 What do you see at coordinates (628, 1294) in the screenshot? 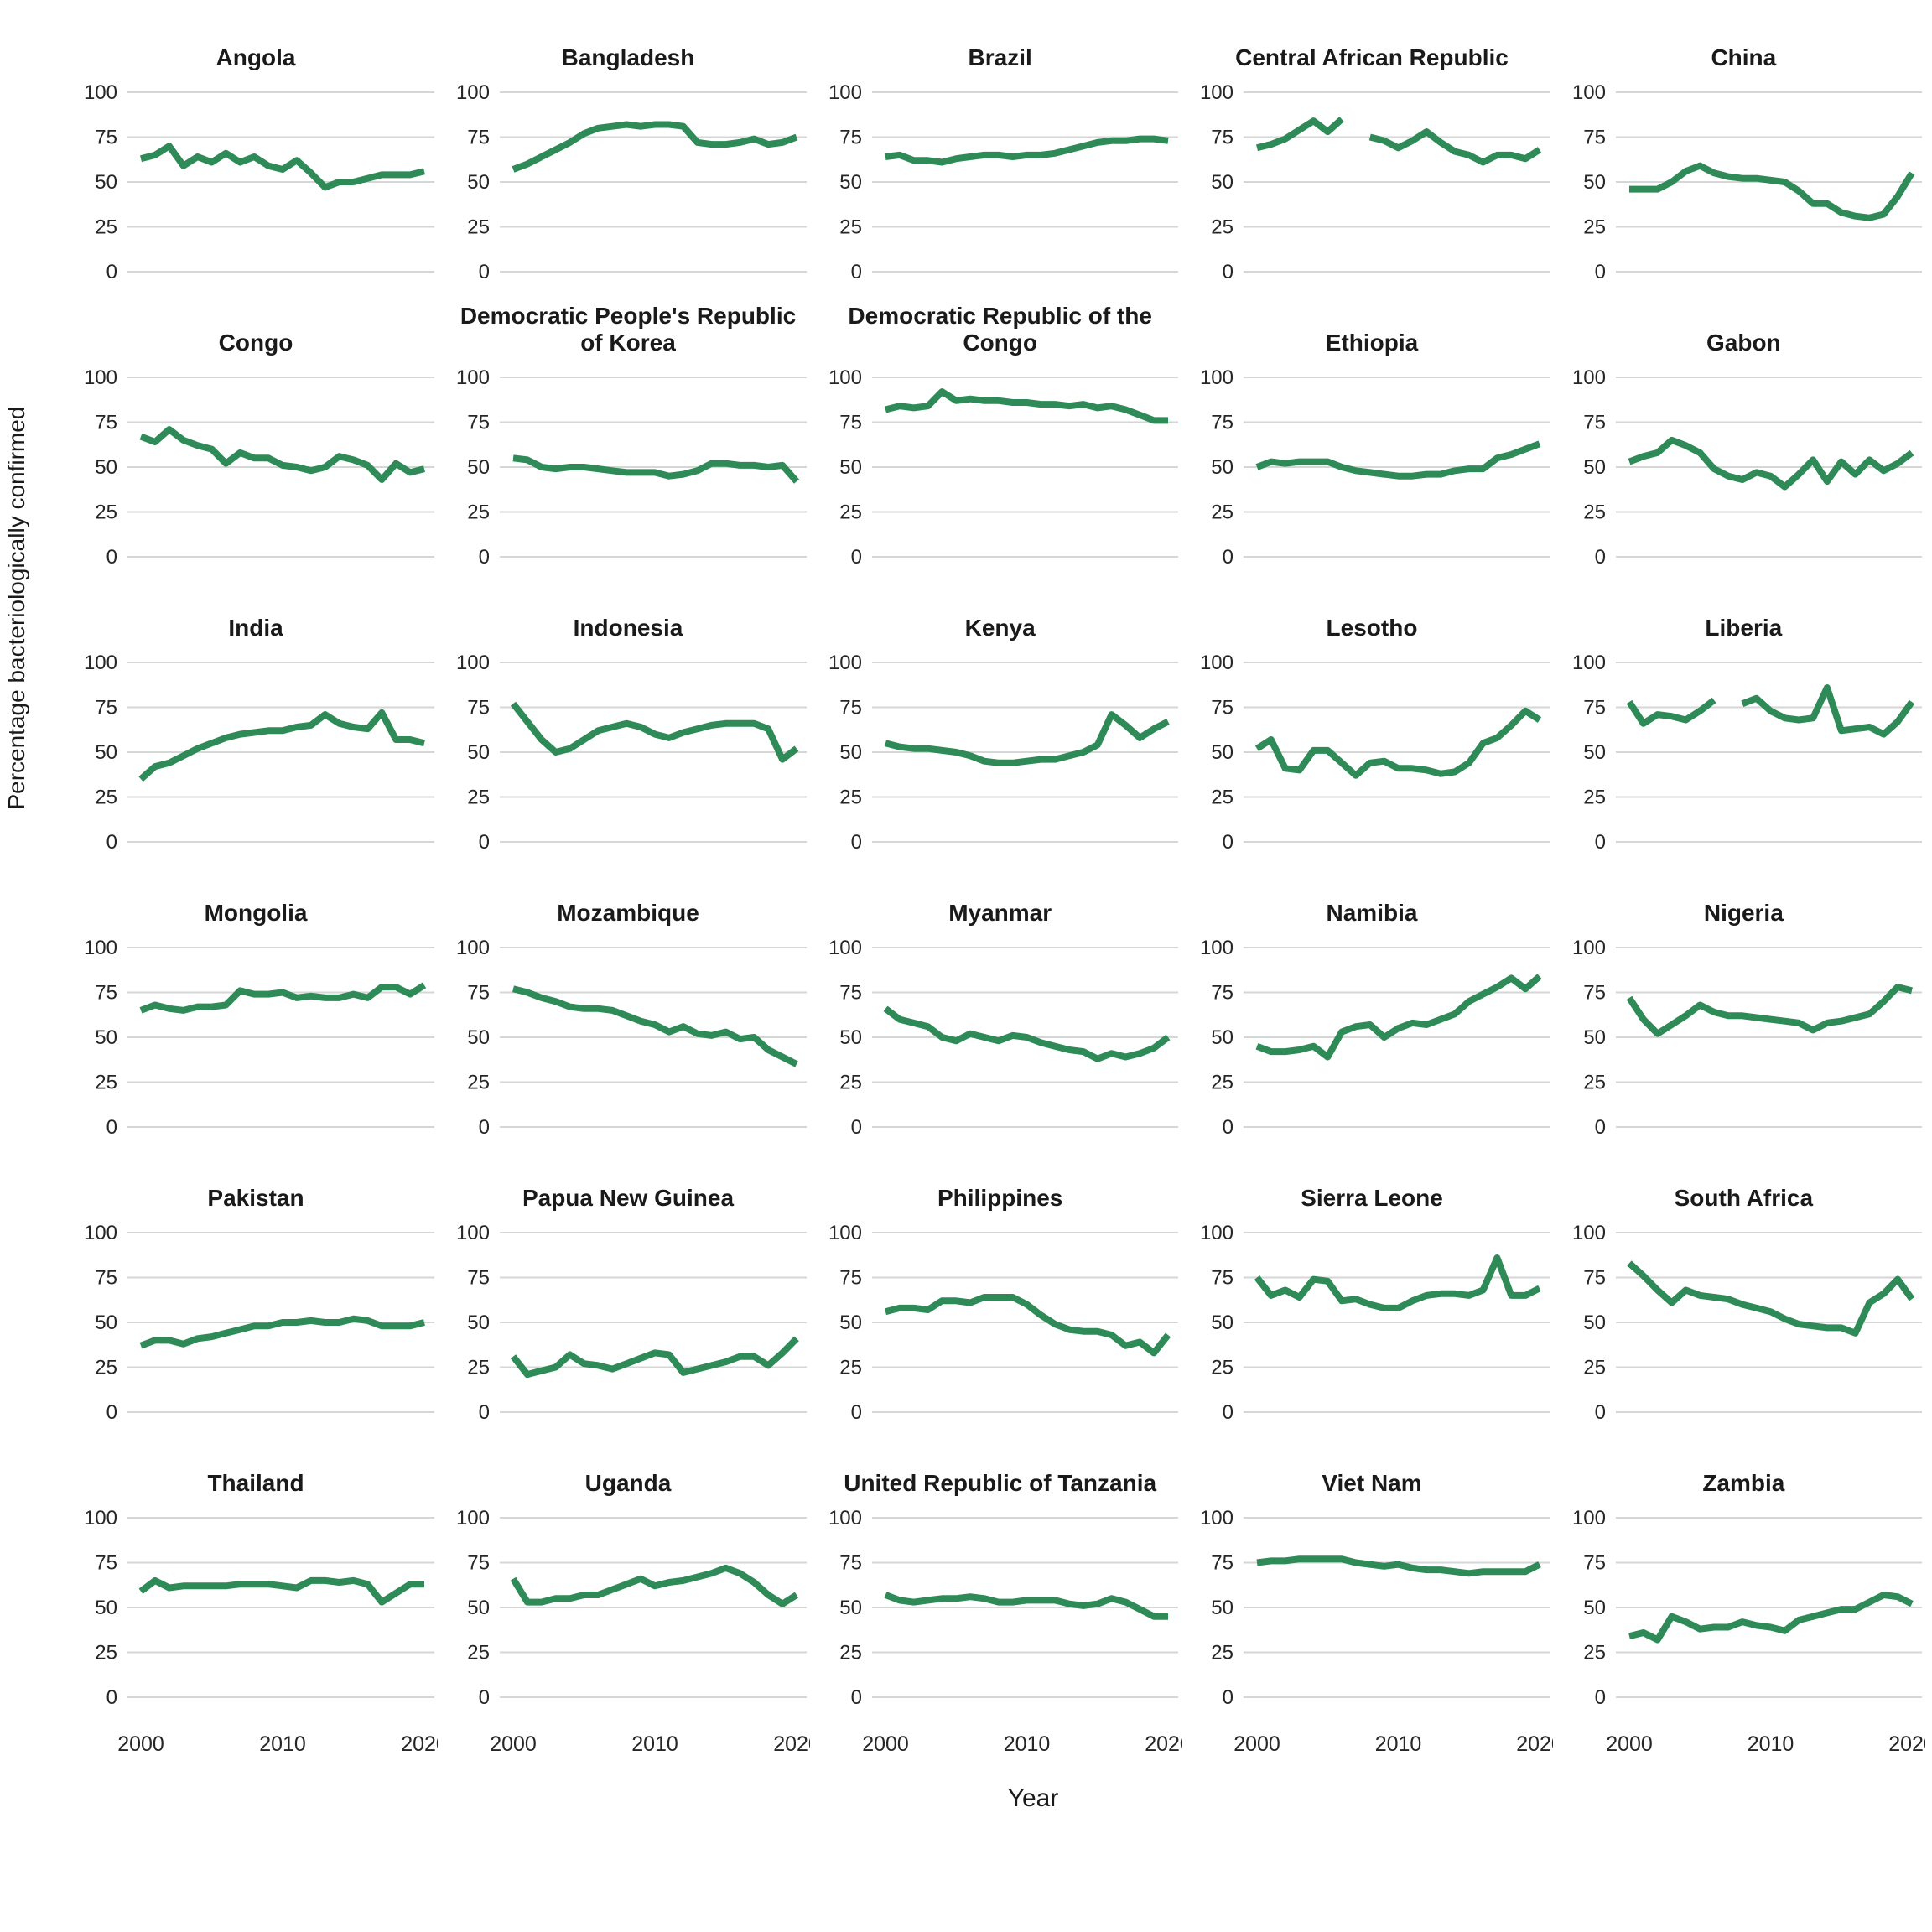
I see `panel-papua-new-guinea: Papua New Guinea 0 25 50 75 100` at bounding box center [628, 1294].